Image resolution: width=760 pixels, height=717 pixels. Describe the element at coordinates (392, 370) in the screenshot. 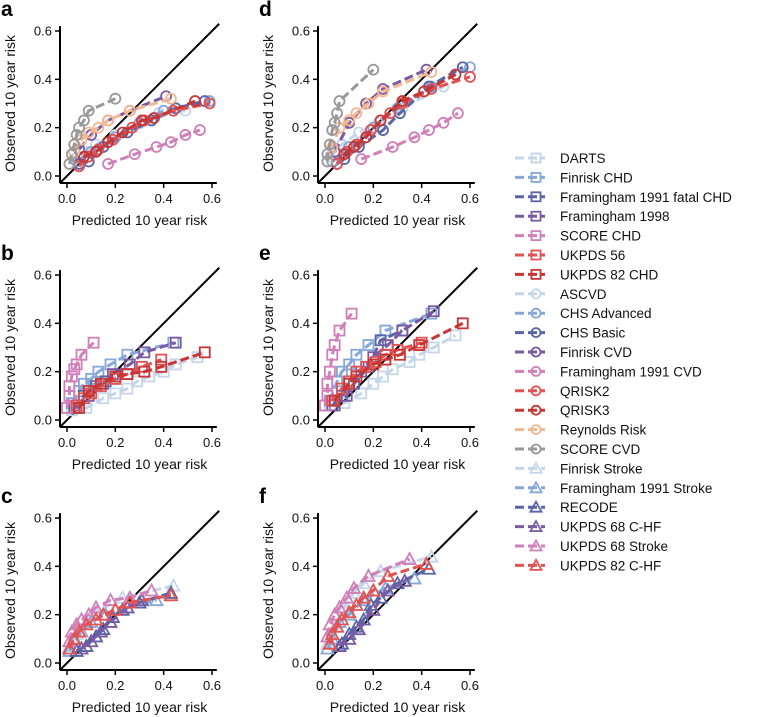

I see `series-darts` at that location.